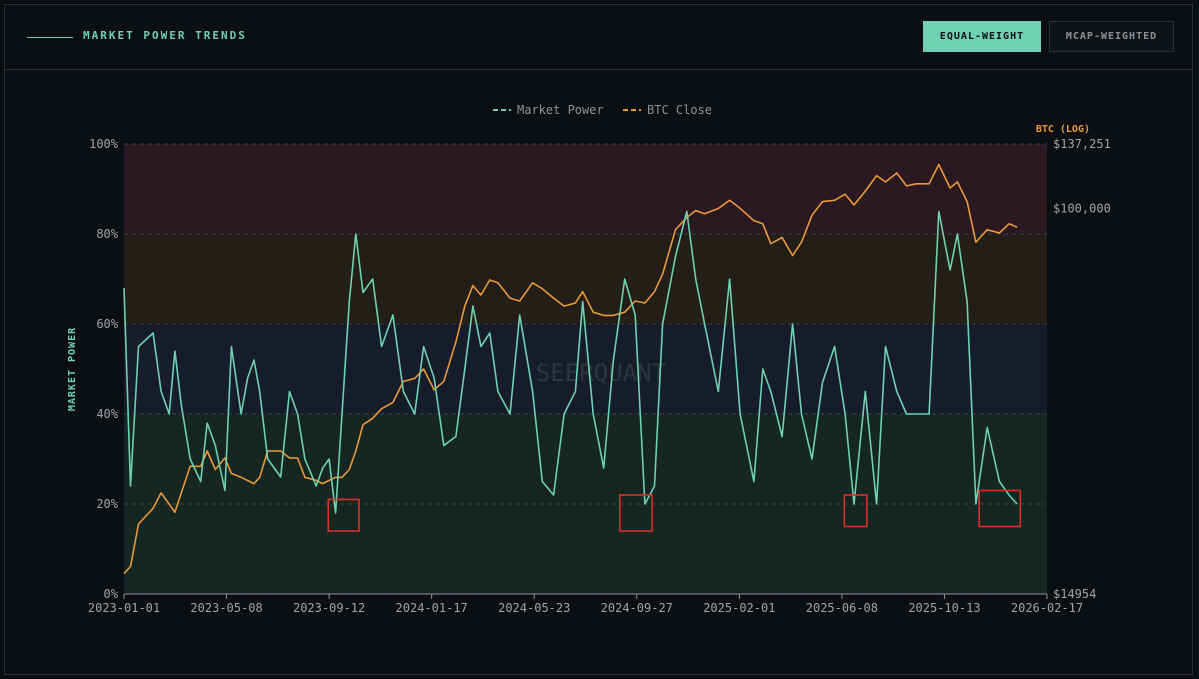  What do you see at coordinates (104, 144) in the screenshot?
I see `y-tick-label: 100%` at bounding box center [104, 144].